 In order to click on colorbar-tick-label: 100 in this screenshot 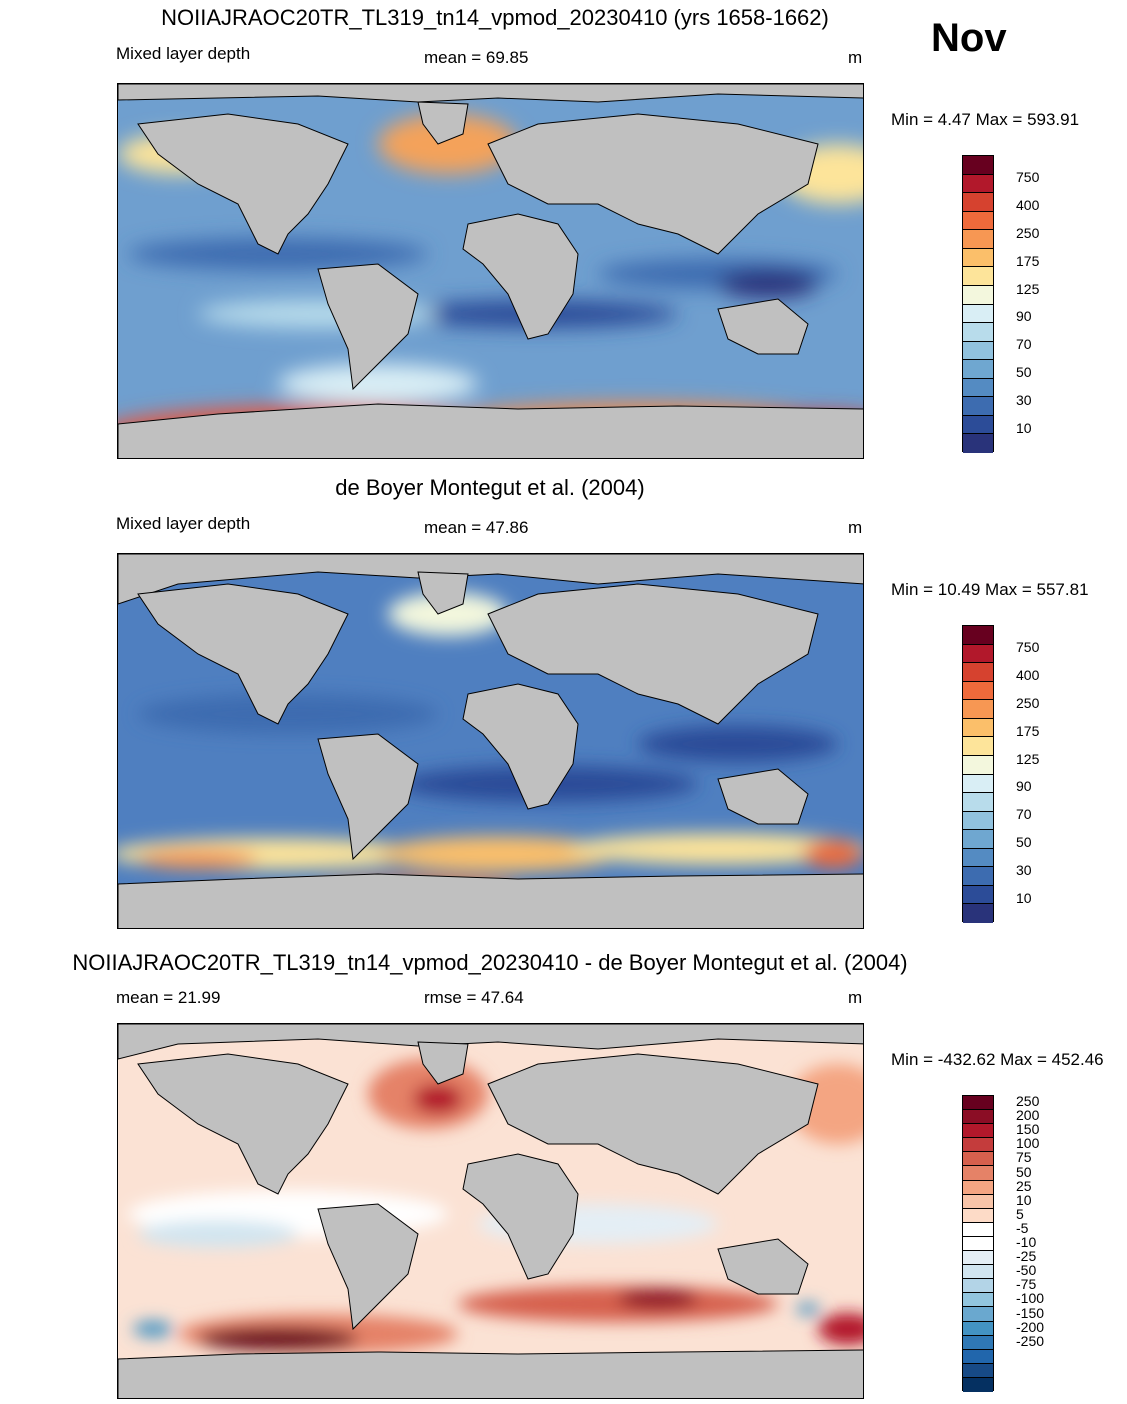, I will do `click(1028, 1143)`.